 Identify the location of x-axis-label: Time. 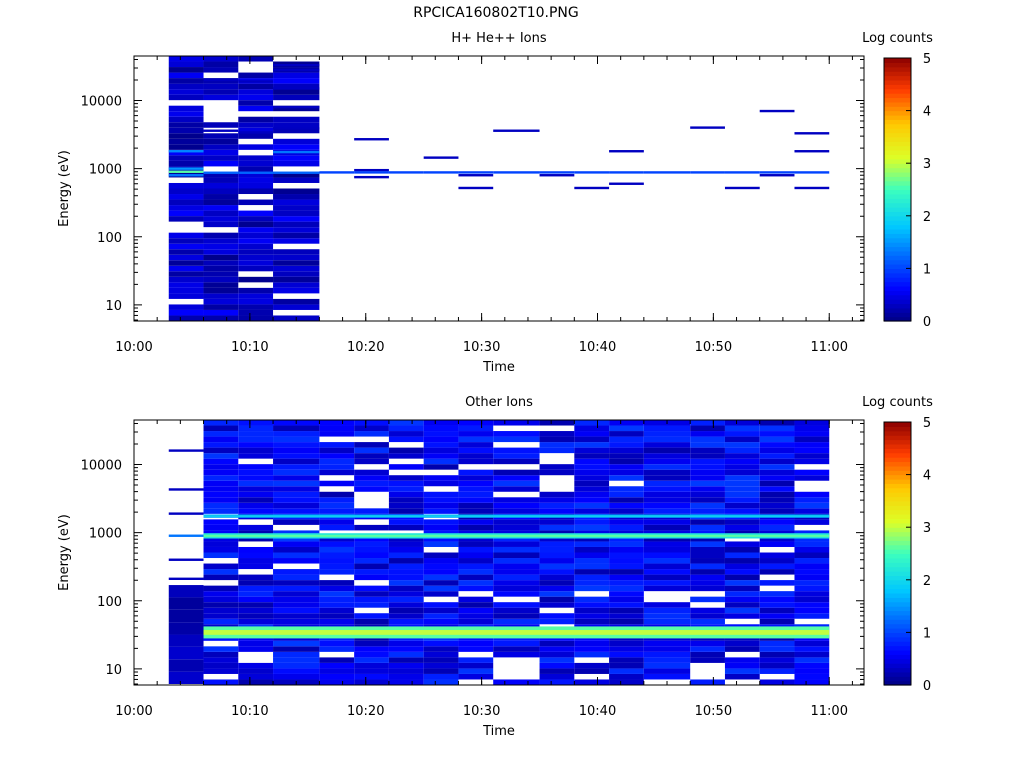
(498, 367).